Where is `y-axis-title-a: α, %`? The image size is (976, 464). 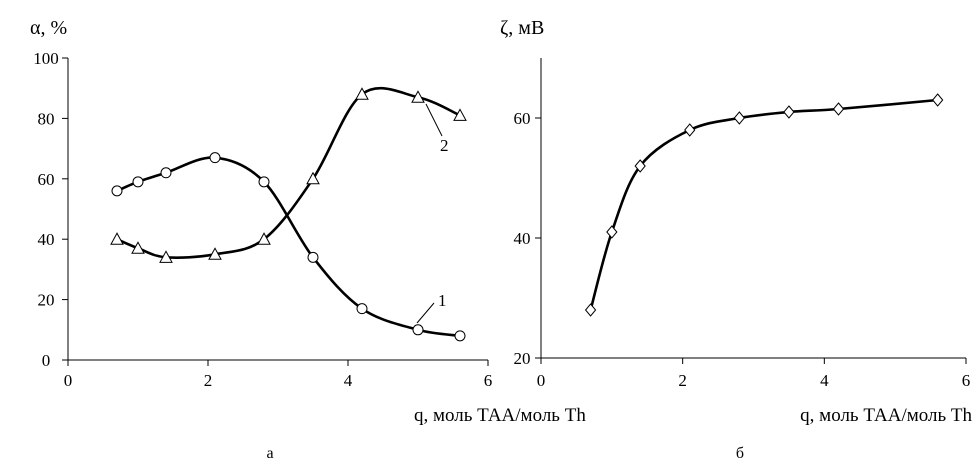 y-axis-title-a: α, % is located at coordinates (48, 28).